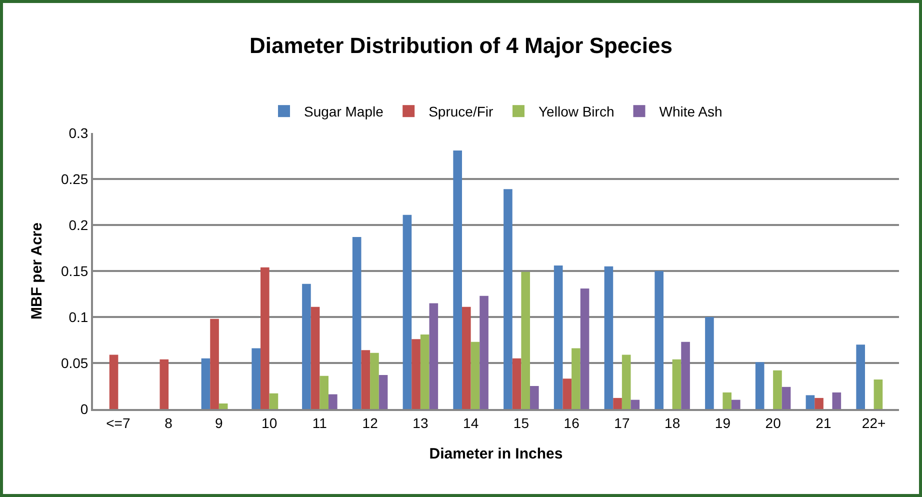  I want to click on x-tick-label: 19, so click(722, 422).